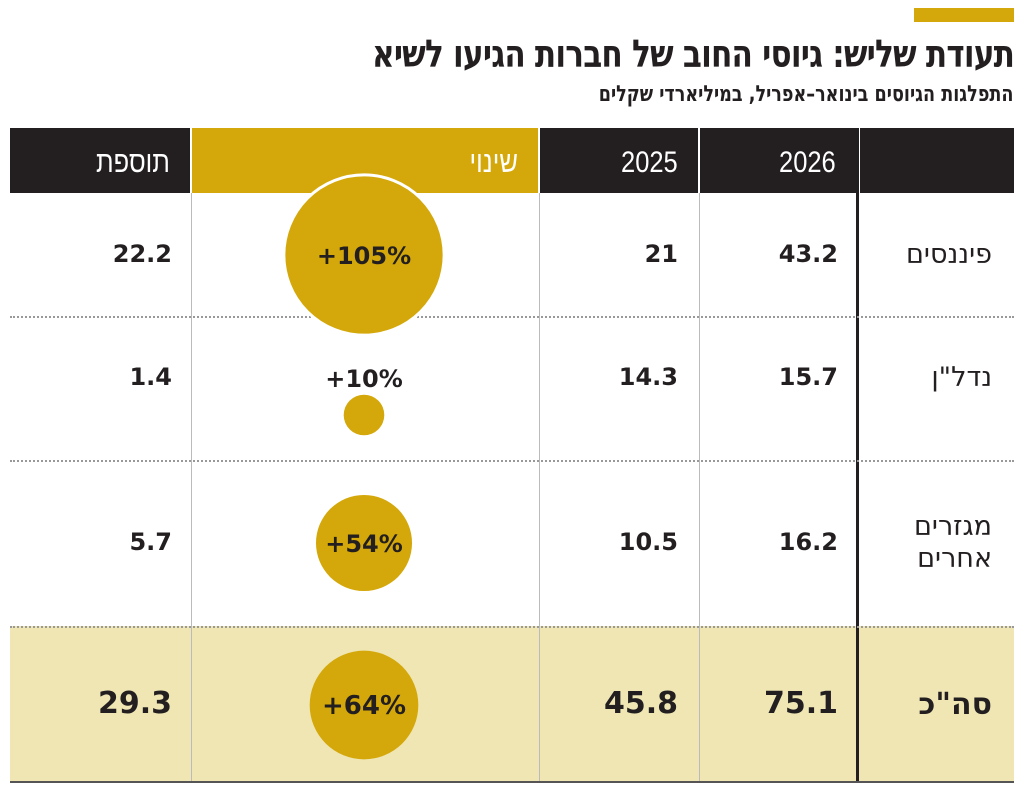  I want to click on row-label: פיננסים, so click(949, 254).